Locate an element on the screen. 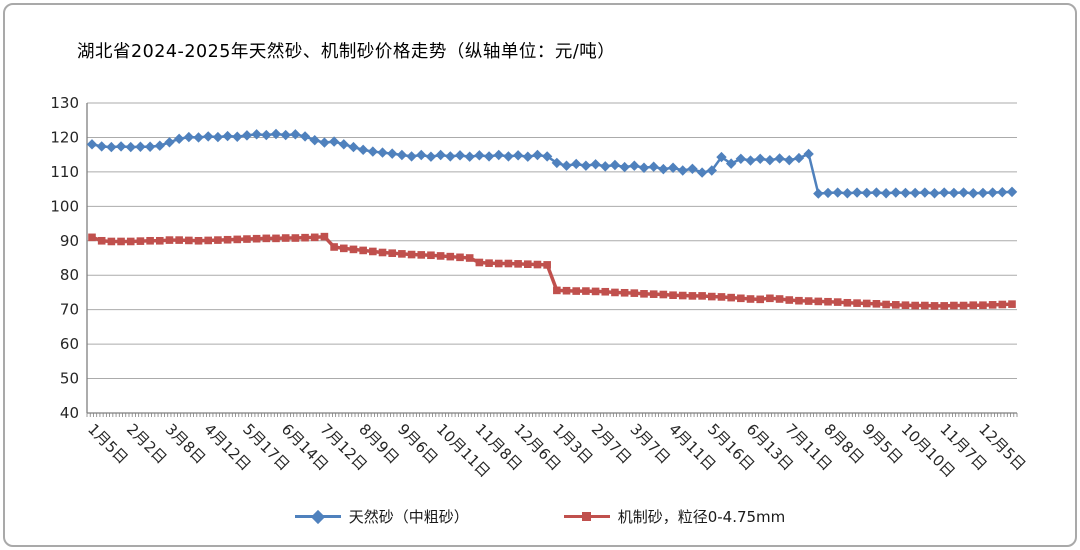 The width and height of the screenshot is (1080, 550). series-machine-sand is located at coordinates (552, 271).